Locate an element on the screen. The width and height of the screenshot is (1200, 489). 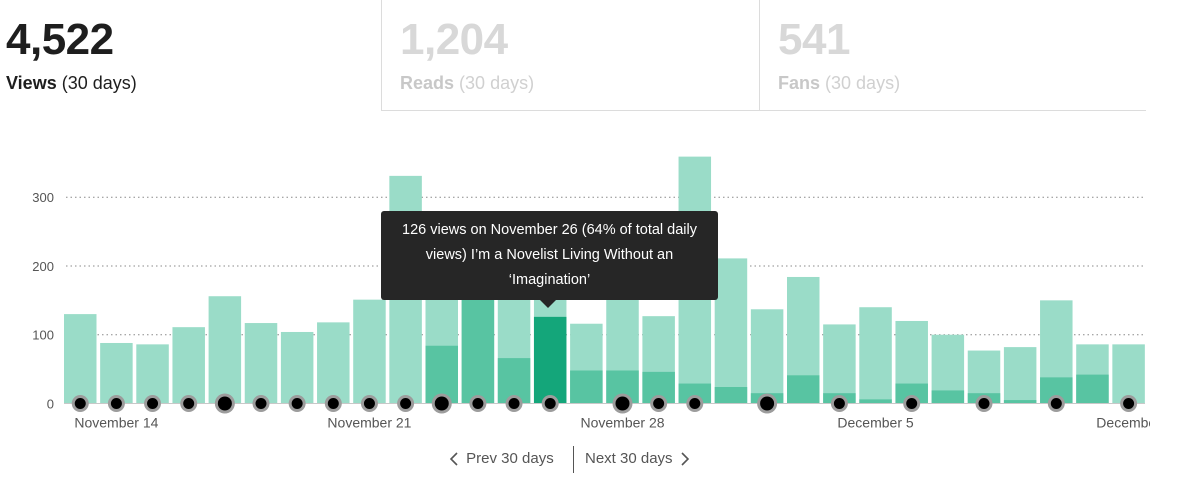
views-tab: 4,522 Views (30 days) is located at coordinates (190, 55).